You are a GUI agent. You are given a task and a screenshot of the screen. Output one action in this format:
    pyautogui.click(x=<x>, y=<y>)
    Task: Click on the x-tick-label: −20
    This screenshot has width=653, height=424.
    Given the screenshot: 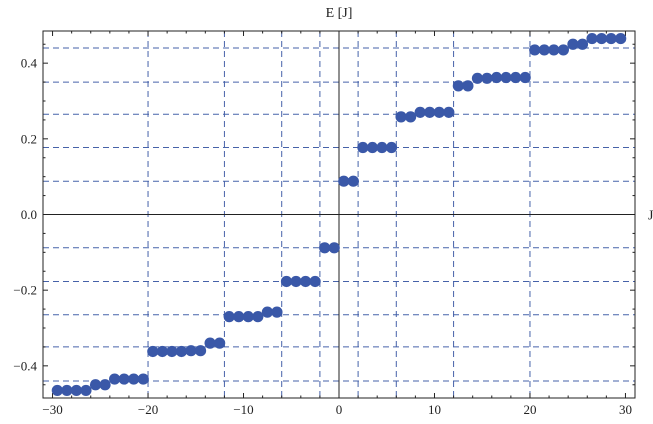 What is the action you would take?
    pyautogui.click(x=148, y=409)
    